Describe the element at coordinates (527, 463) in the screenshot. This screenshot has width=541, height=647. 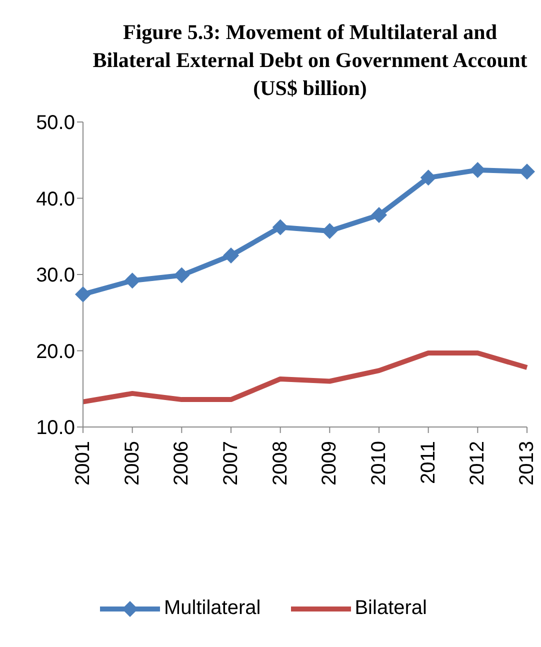
I see `x-tick-label: 2013` at that location.